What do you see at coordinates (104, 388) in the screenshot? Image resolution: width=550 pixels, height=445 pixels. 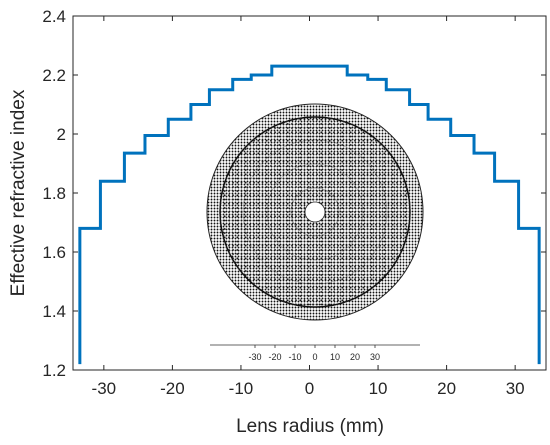 I see `x-tick-label: -30` at bounding box center [104, 388].